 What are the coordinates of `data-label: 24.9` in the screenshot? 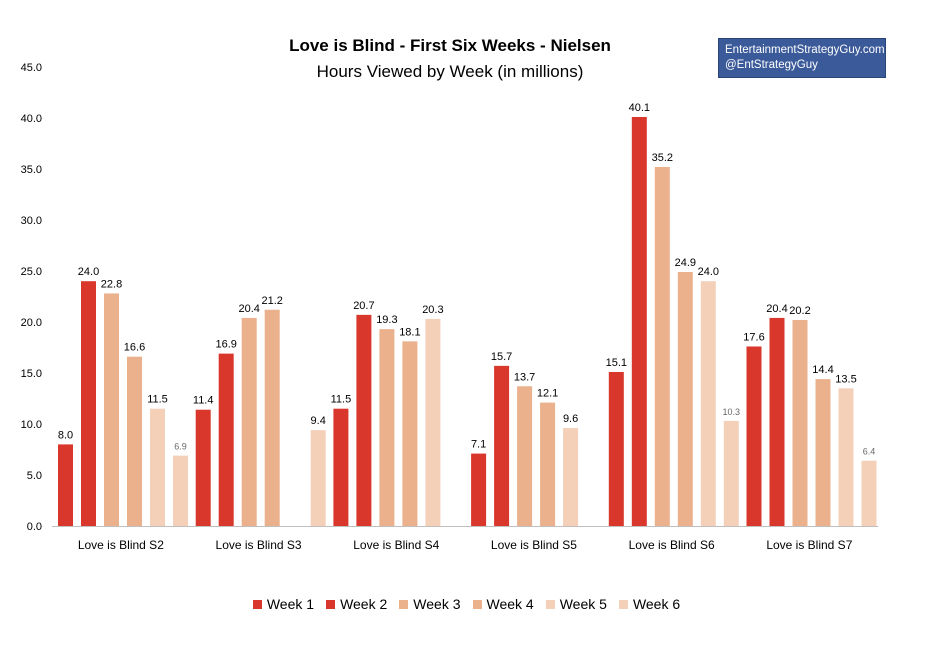 It's located at (685, 263).